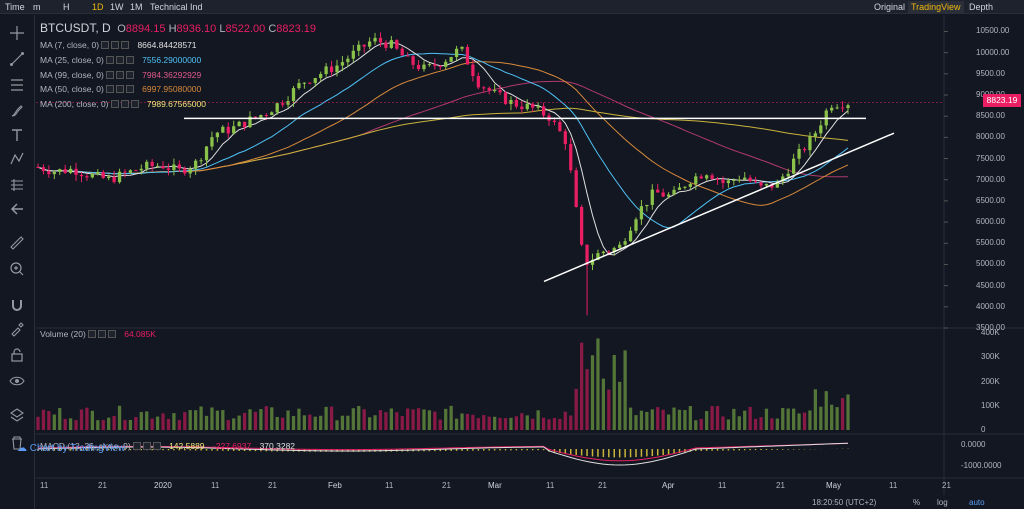  Describe the element at coordinates (17, 443) in the screenshot. I see `trash-icon` at that location.